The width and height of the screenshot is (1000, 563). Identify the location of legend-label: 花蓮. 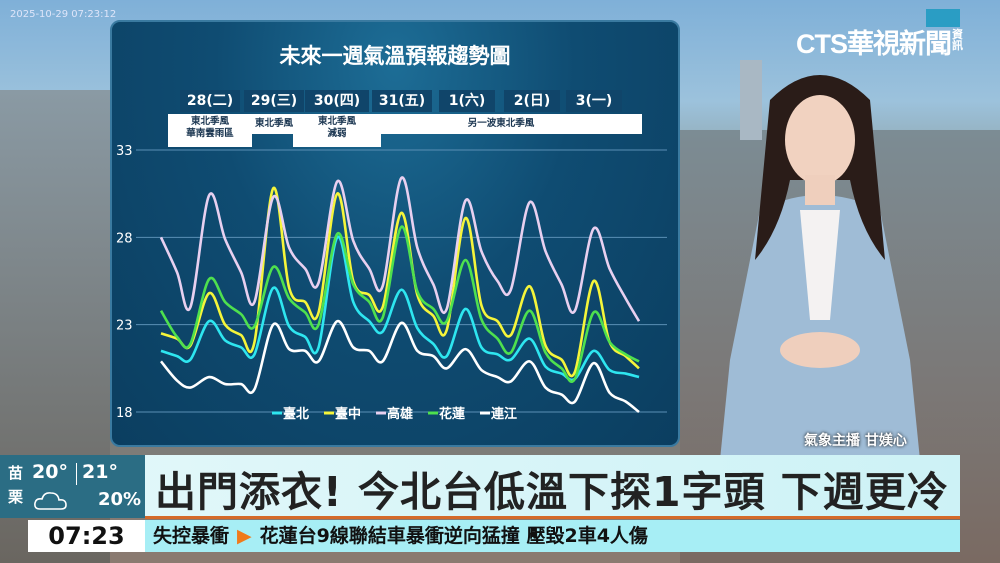
(452, 414).